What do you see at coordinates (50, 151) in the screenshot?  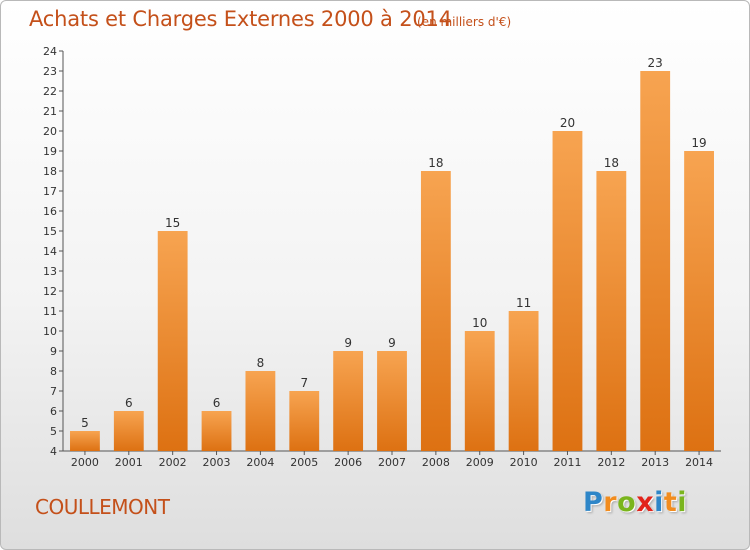 I see `y-tick-label: 19` at bounding box center [50, 151].